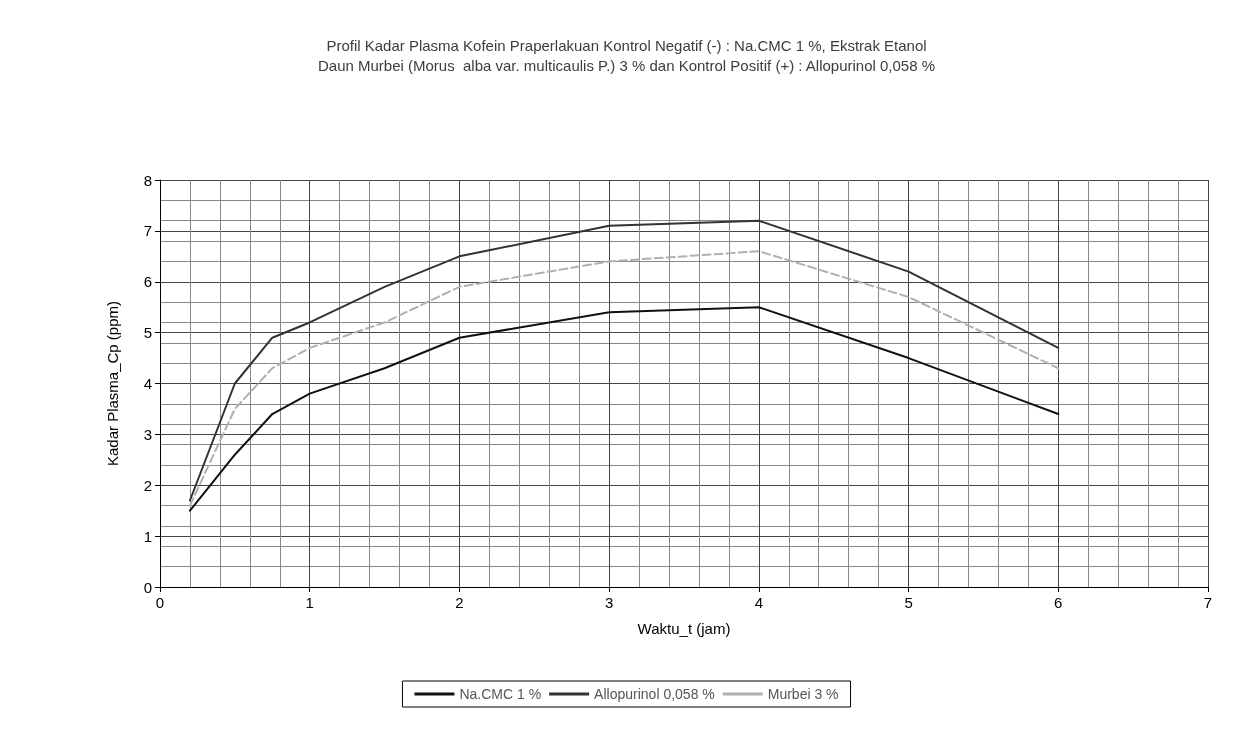  I want to click on x-tick-label: 2, so click(459, 602).